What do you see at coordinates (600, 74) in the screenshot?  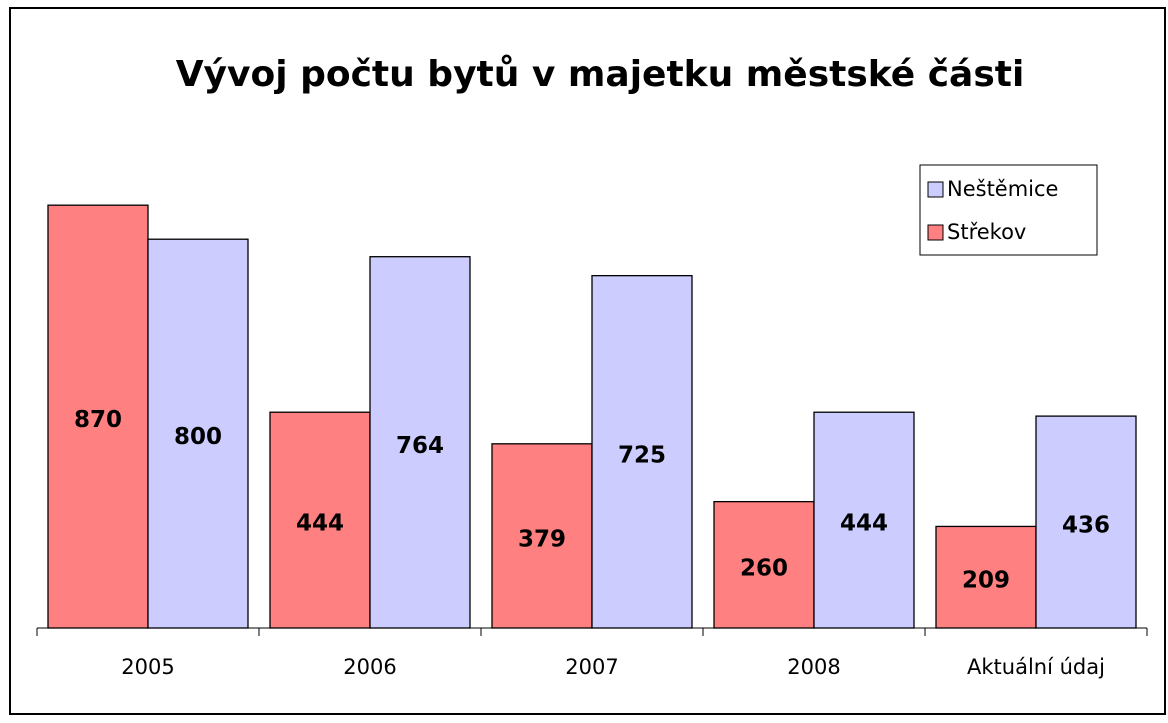 I see `chart-title: Vývoj počtu bytů v majetku městské části` at bounding box center [600, 74].